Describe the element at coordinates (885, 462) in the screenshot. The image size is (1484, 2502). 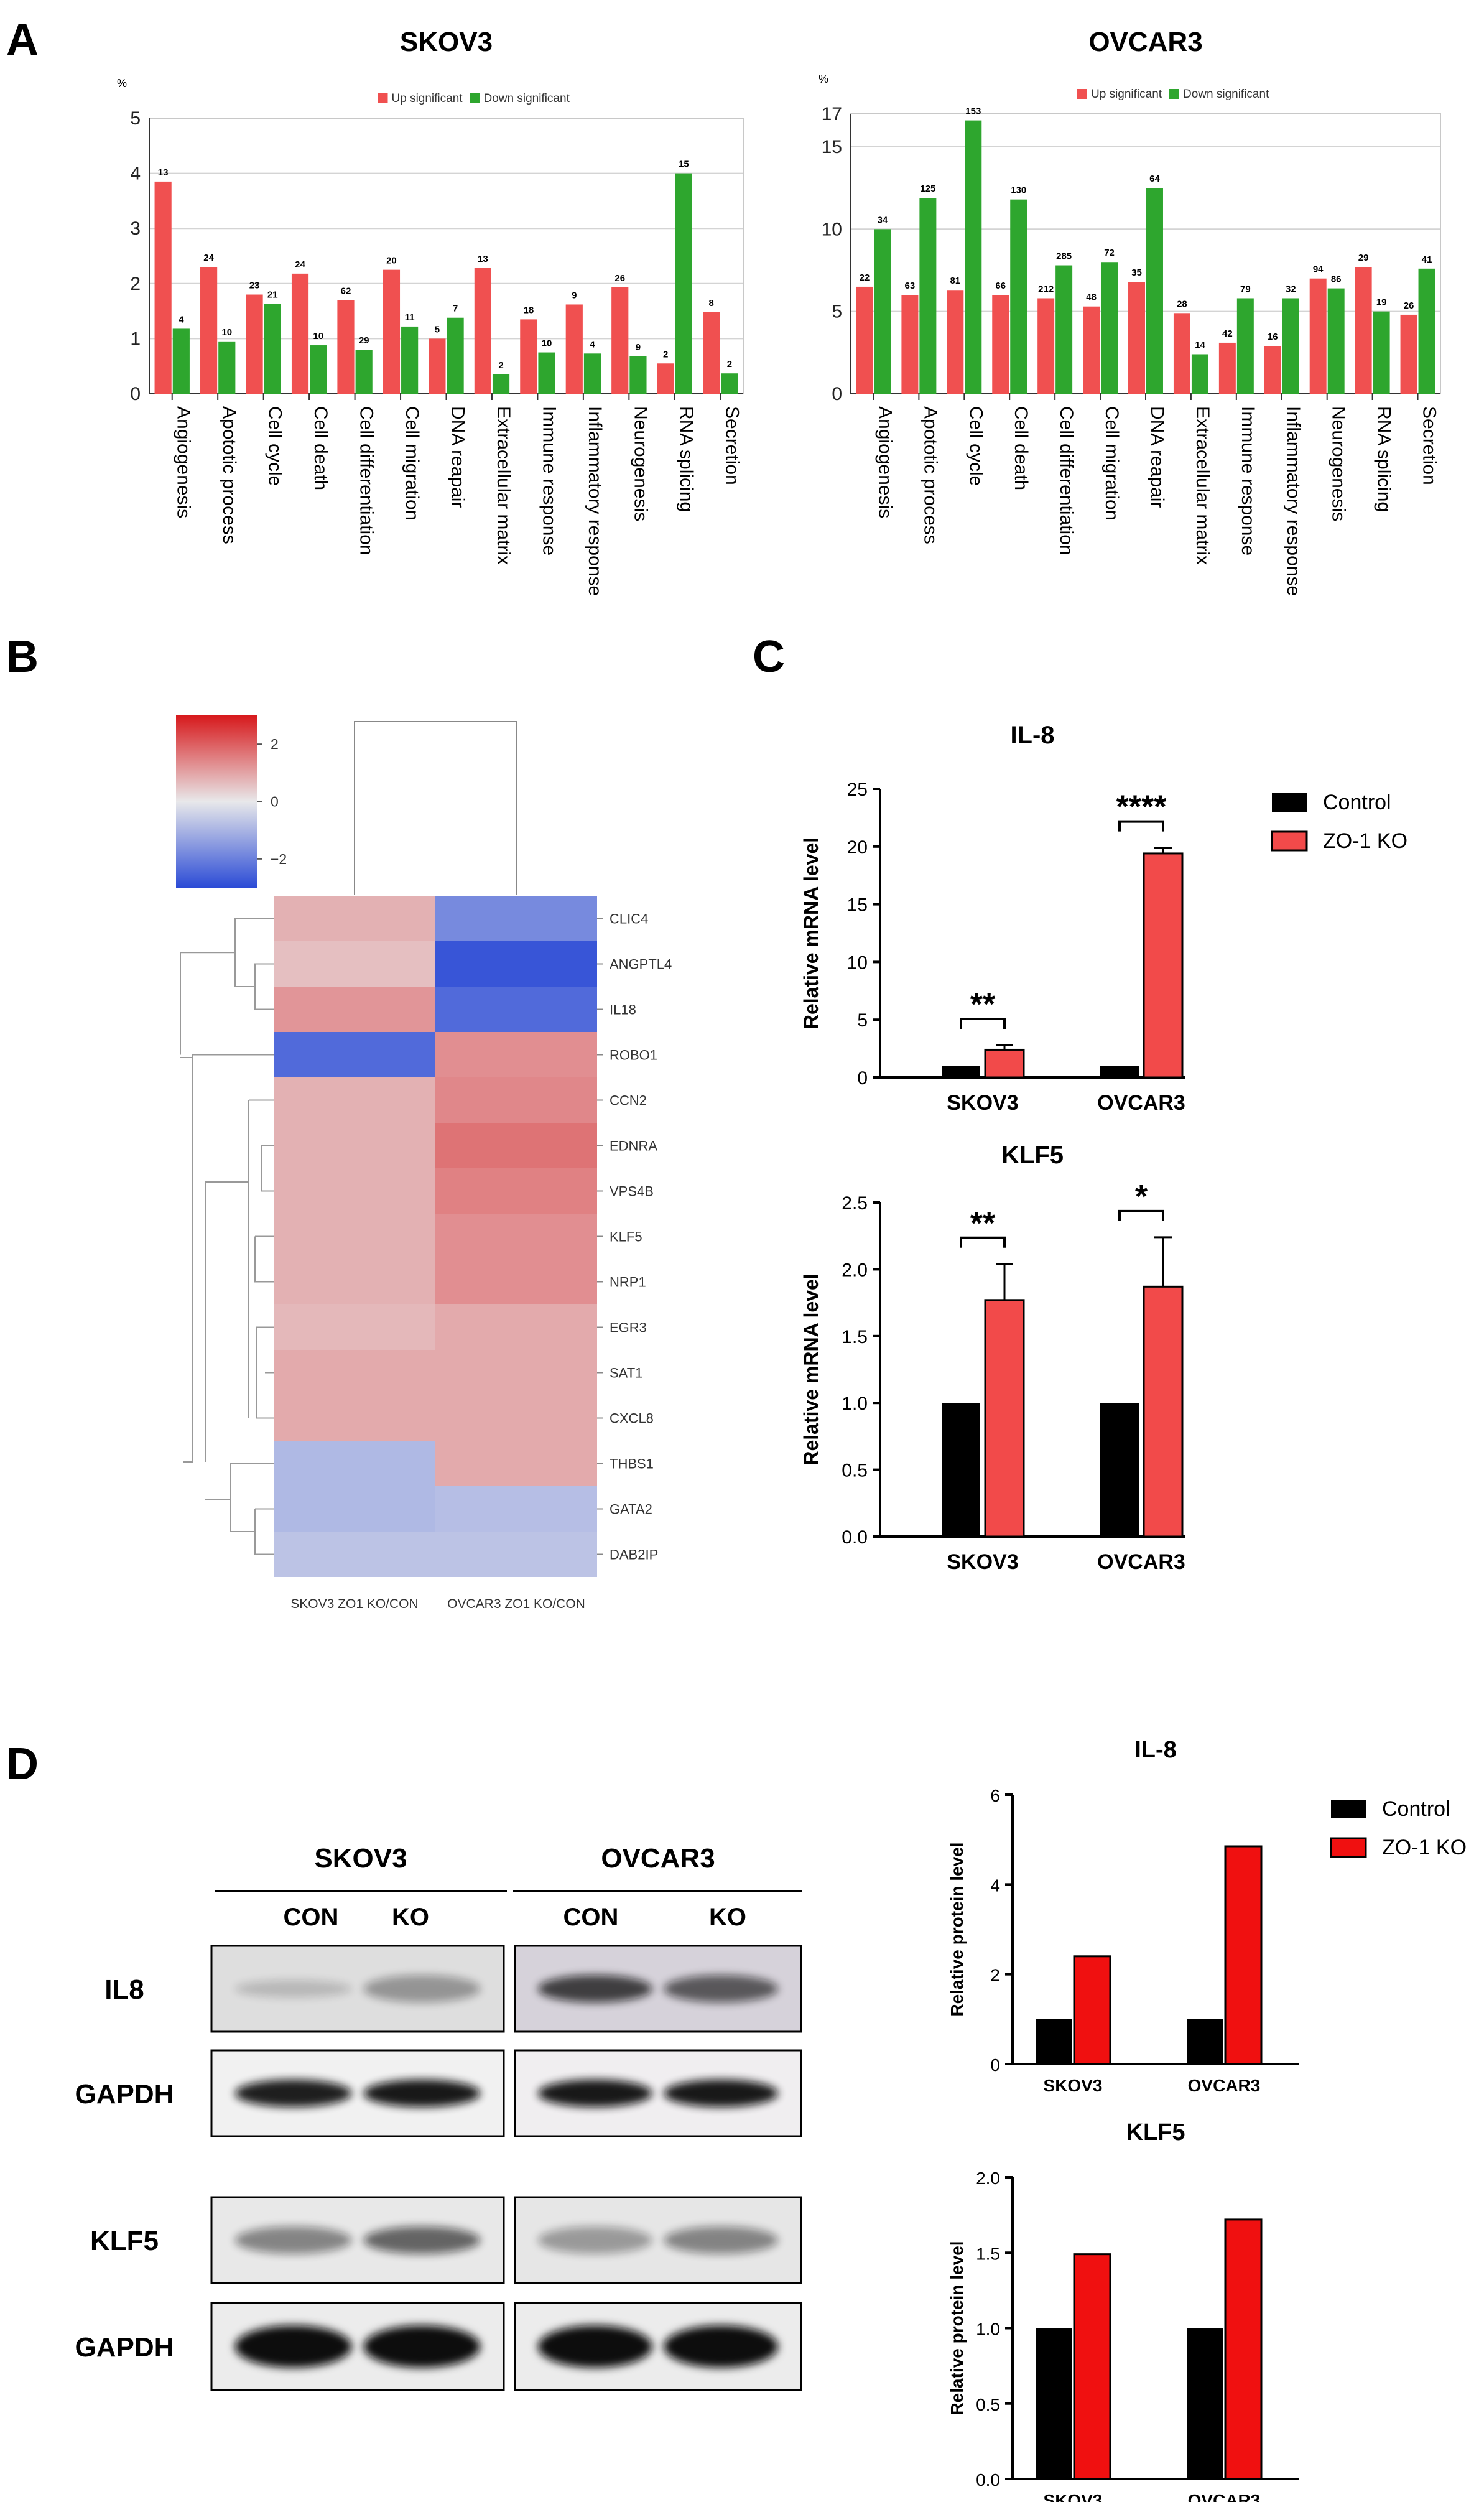
I see `x-tick-label: Angiogenesis` at that location.